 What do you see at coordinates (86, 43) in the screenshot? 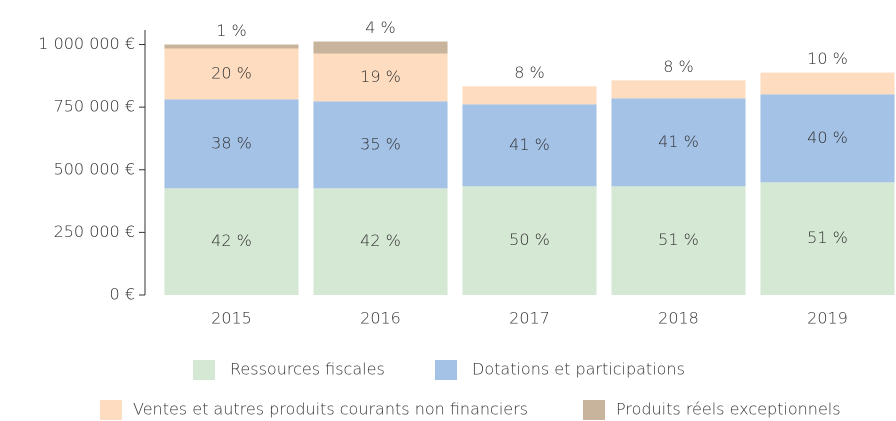
I see `y-tick-label: 1 000 000 €` at bounding box center [86, 43].